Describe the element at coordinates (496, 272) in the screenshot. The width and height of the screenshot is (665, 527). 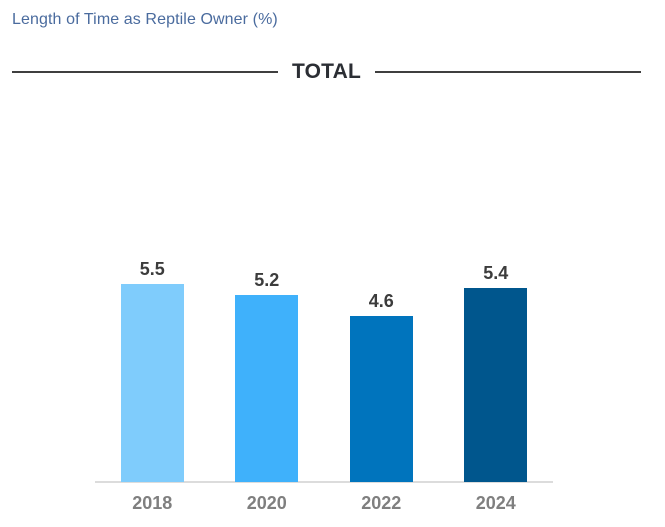
I see `bar-value-label-2024: 5.4` at that location.